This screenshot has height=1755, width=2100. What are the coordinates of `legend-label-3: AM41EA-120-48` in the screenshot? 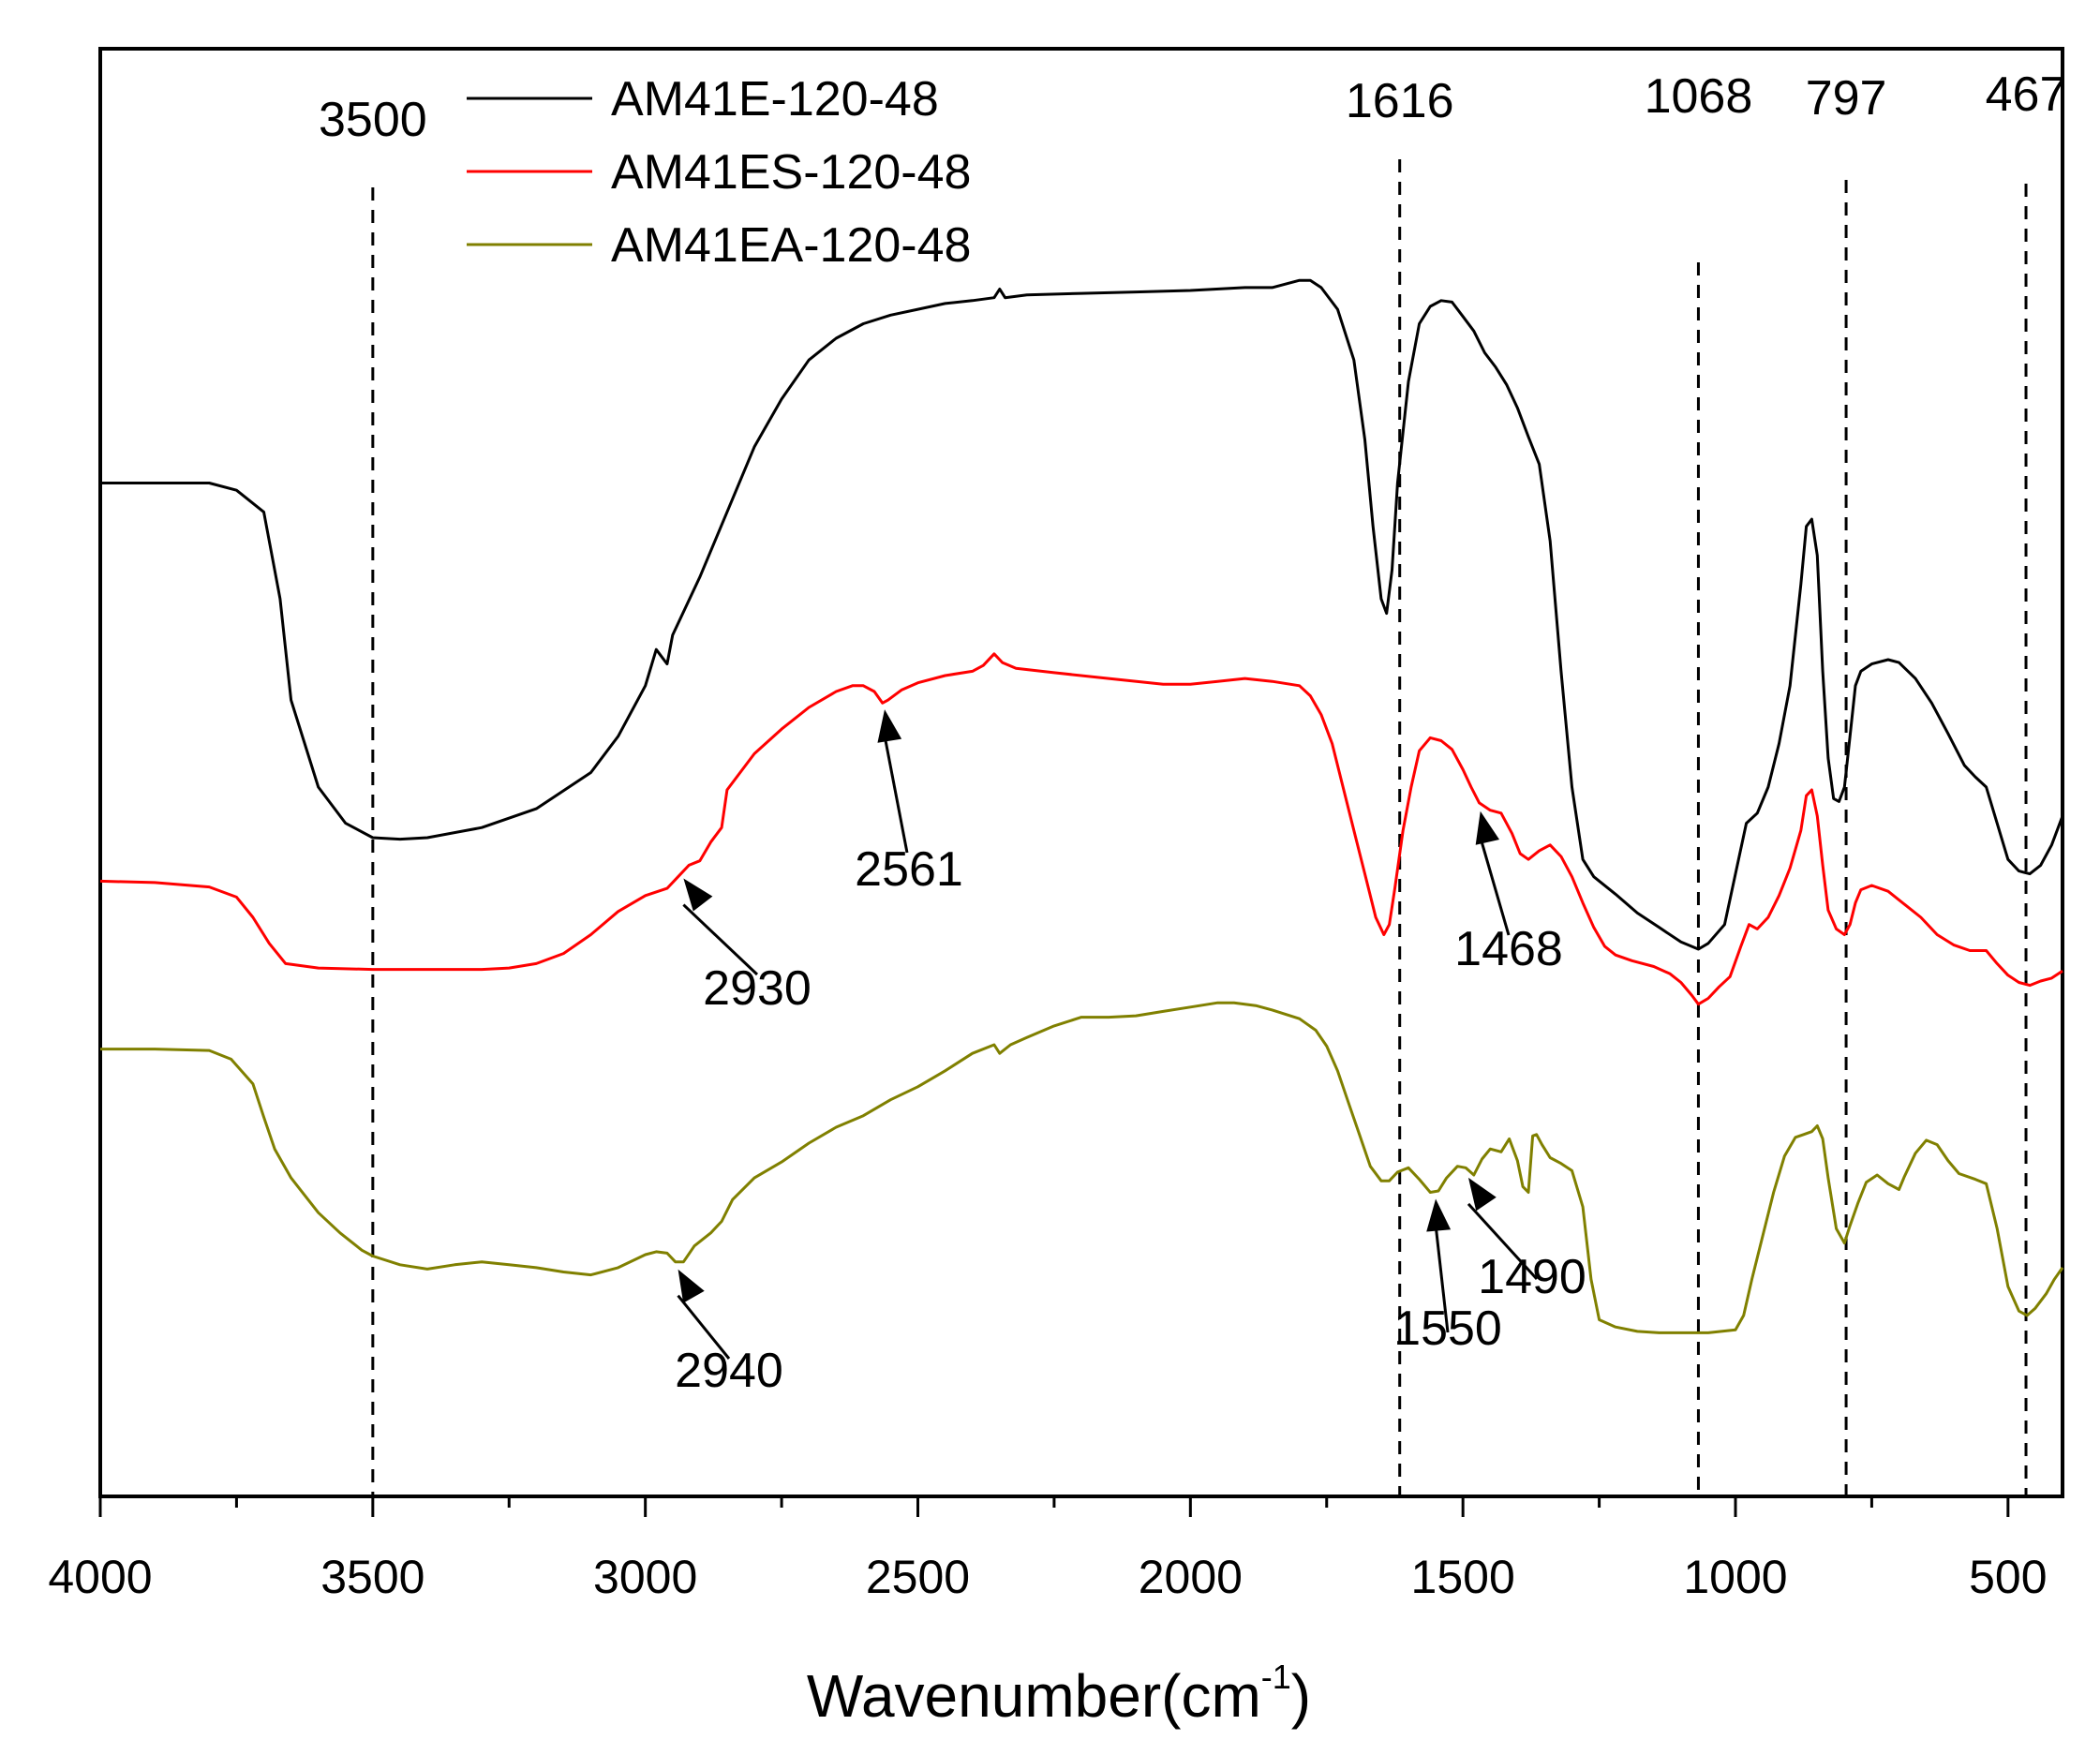 It's located at (791, 245).